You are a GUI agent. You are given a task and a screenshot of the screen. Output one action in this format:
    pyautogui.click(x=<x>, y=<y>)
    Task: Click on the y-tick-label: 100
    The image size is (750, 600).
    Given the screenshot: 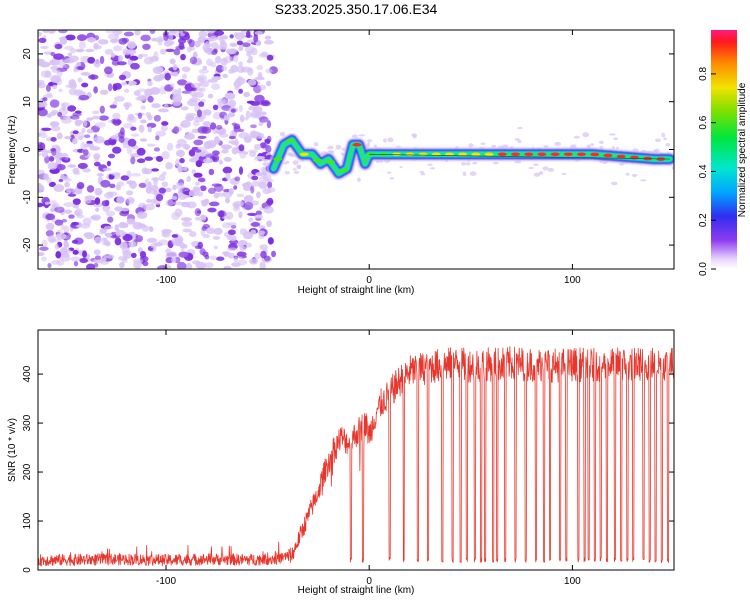 What is the action you would take?
    pyautogui.click(x=27, y=520)
    